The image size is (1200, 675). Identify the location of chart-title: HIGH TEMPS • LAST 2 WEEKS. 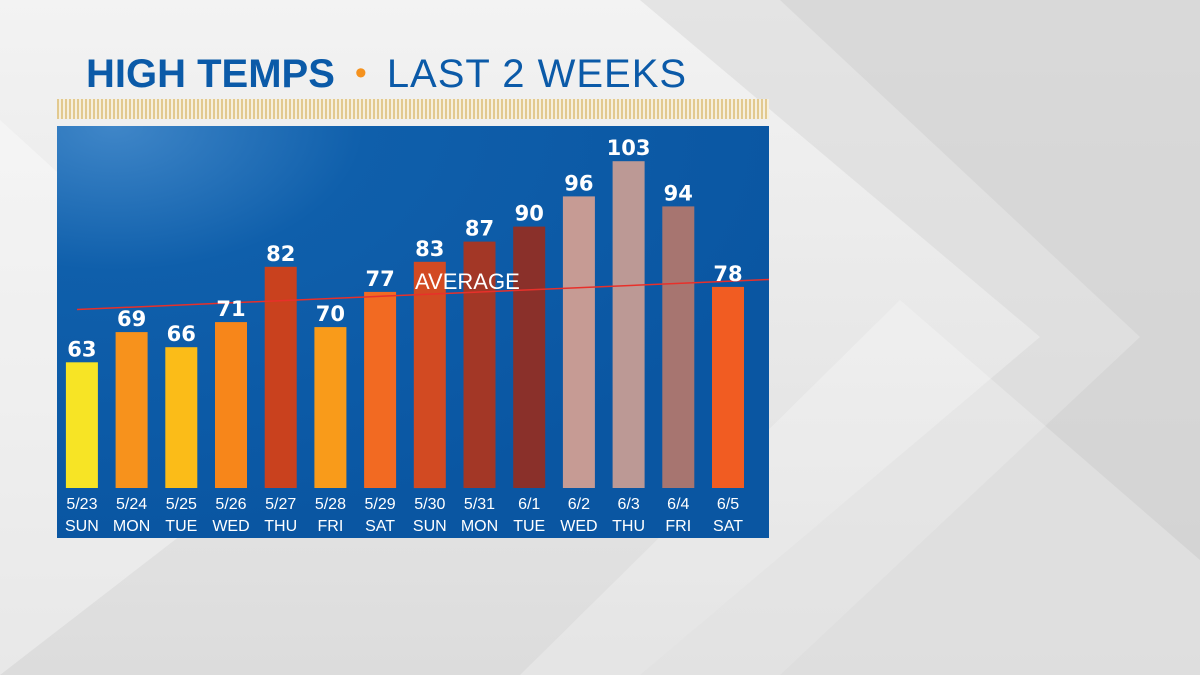
(386, 73).